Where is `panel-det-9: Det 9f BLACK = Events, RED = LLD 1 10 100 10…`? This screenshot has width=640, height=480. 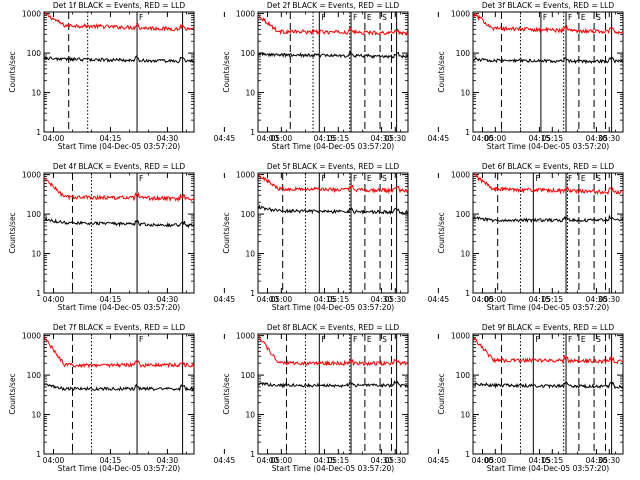
panel-det-9: Det 9f BLACK = Events, RED = LLD 1 10 100 10… is located at coordinates (530, 398).